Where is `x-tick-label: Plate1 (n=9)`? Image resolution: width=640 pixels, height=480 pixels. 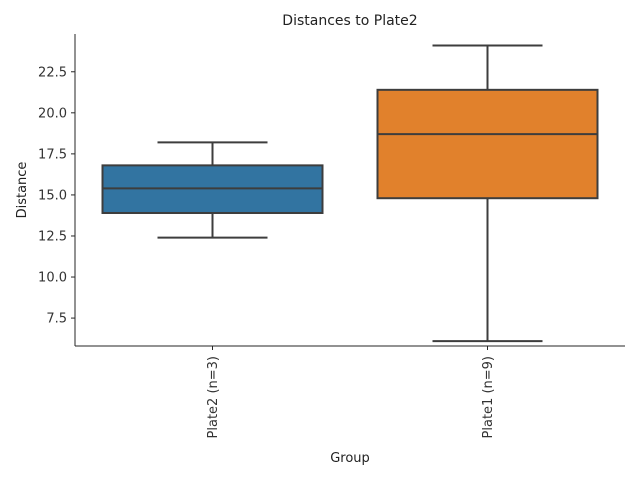 x-tick-label: Plate1 (n=9) is located at coordinates (488, 397).